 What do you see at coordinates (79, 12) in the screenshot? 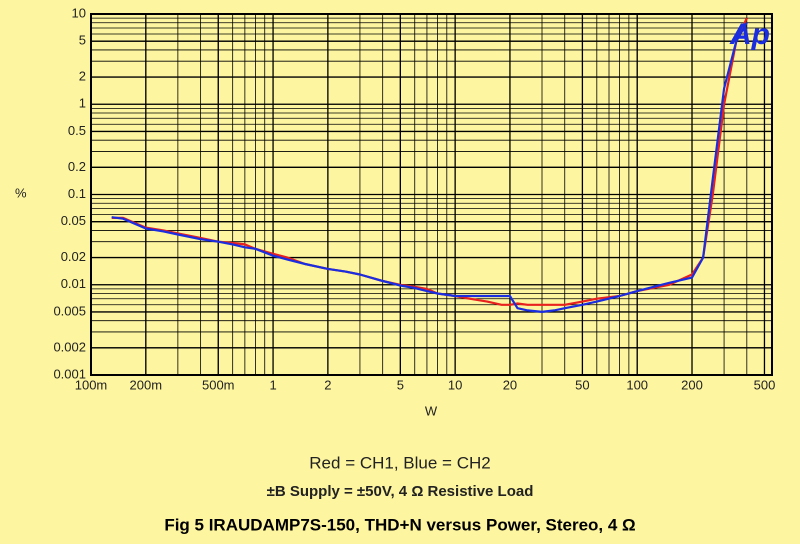
I see `y-tick-label: 10` at bounding box center [79, 12].